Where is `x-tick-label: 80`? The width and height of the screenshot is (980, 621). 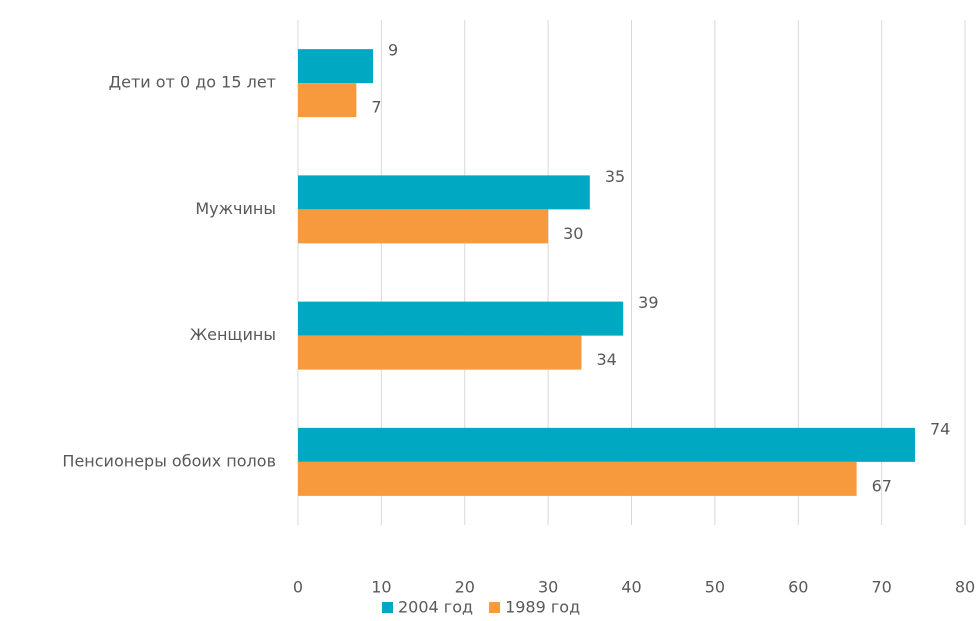 x-tick-label: 80 is located at coordinates (965, 587).